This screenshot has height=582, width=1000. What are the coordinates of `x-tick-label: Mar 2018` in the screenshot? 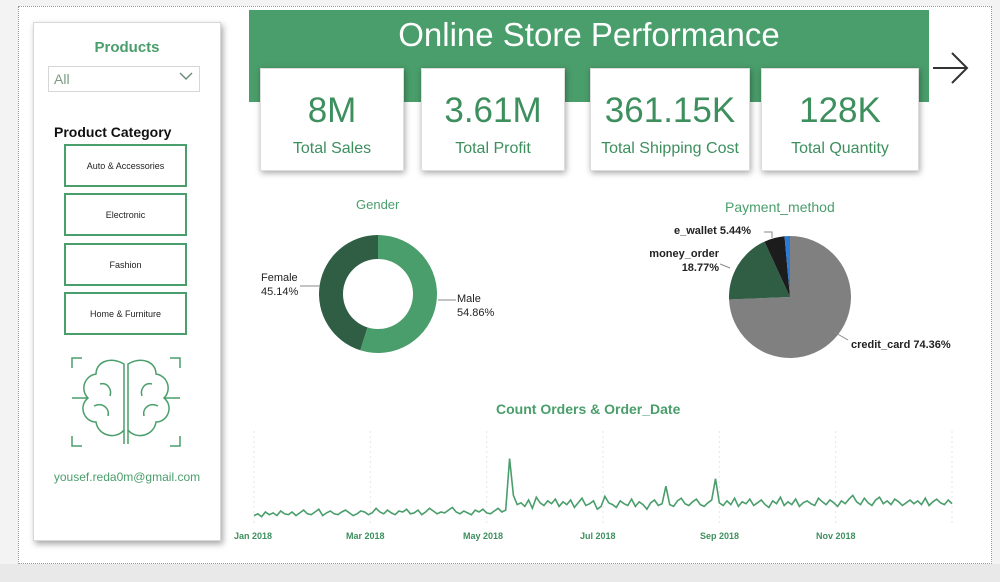 It's located at (365, 536).